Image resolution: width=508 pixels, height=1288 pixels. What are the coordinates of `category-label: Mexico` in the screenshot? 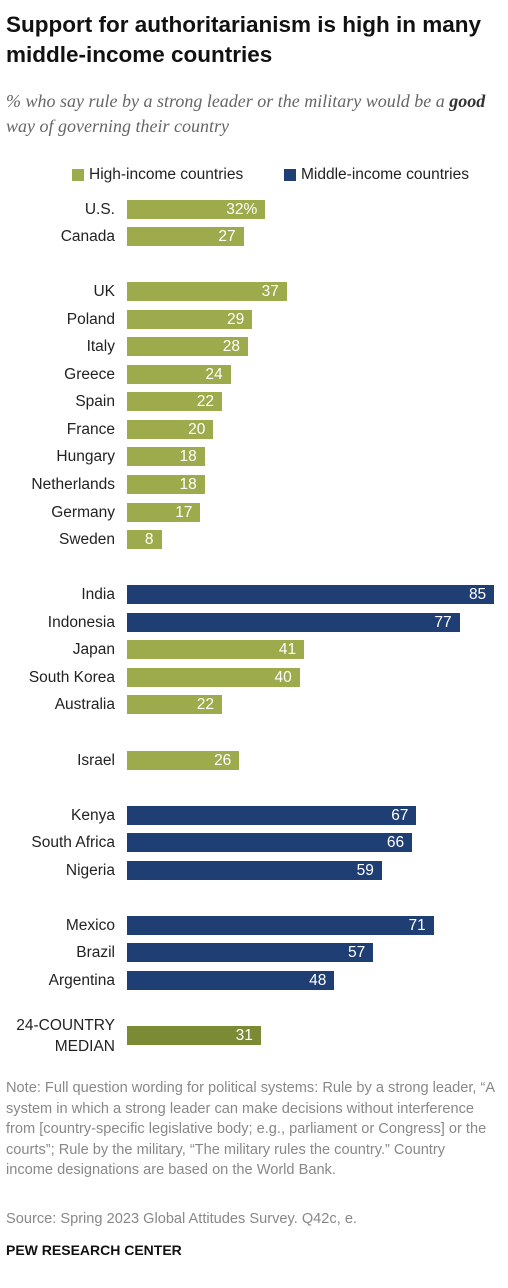 It's located at (90, 925).